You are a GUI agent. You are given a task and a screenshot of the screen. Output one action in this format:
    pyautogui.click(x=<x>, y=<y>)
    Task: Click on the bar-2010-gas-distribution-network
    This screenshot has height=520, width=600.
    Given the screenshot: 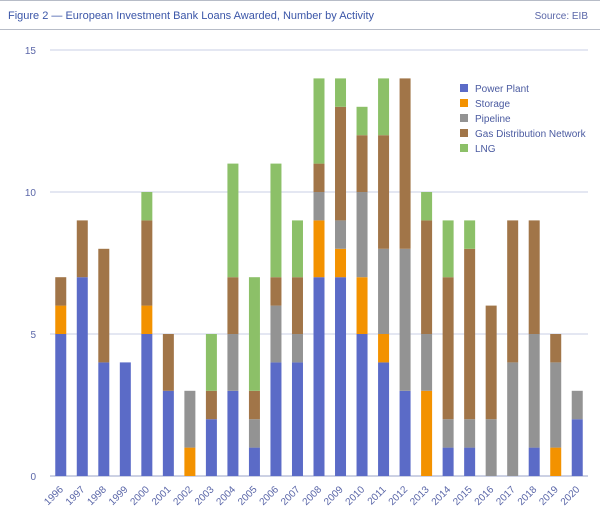 What is the action you would take?
    pyautogui.click(x=362, y=163)
    